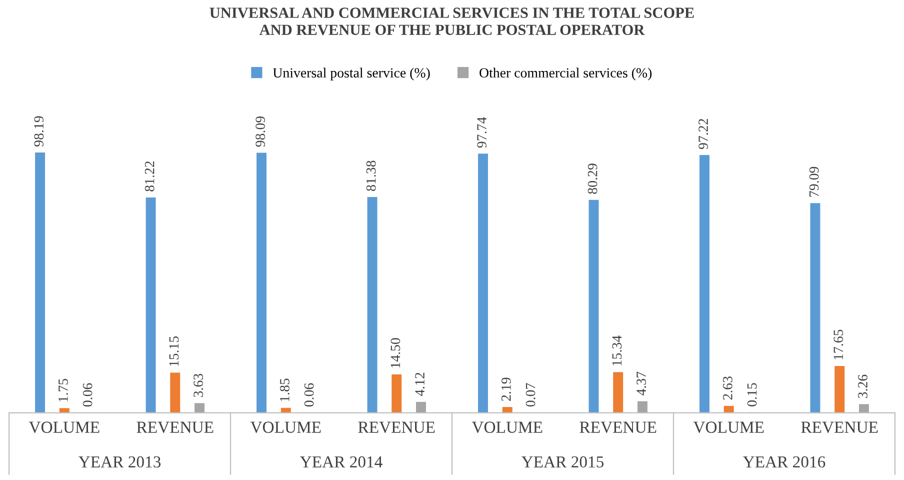  I want to click on data-label: 2.19, so click(506, 389).